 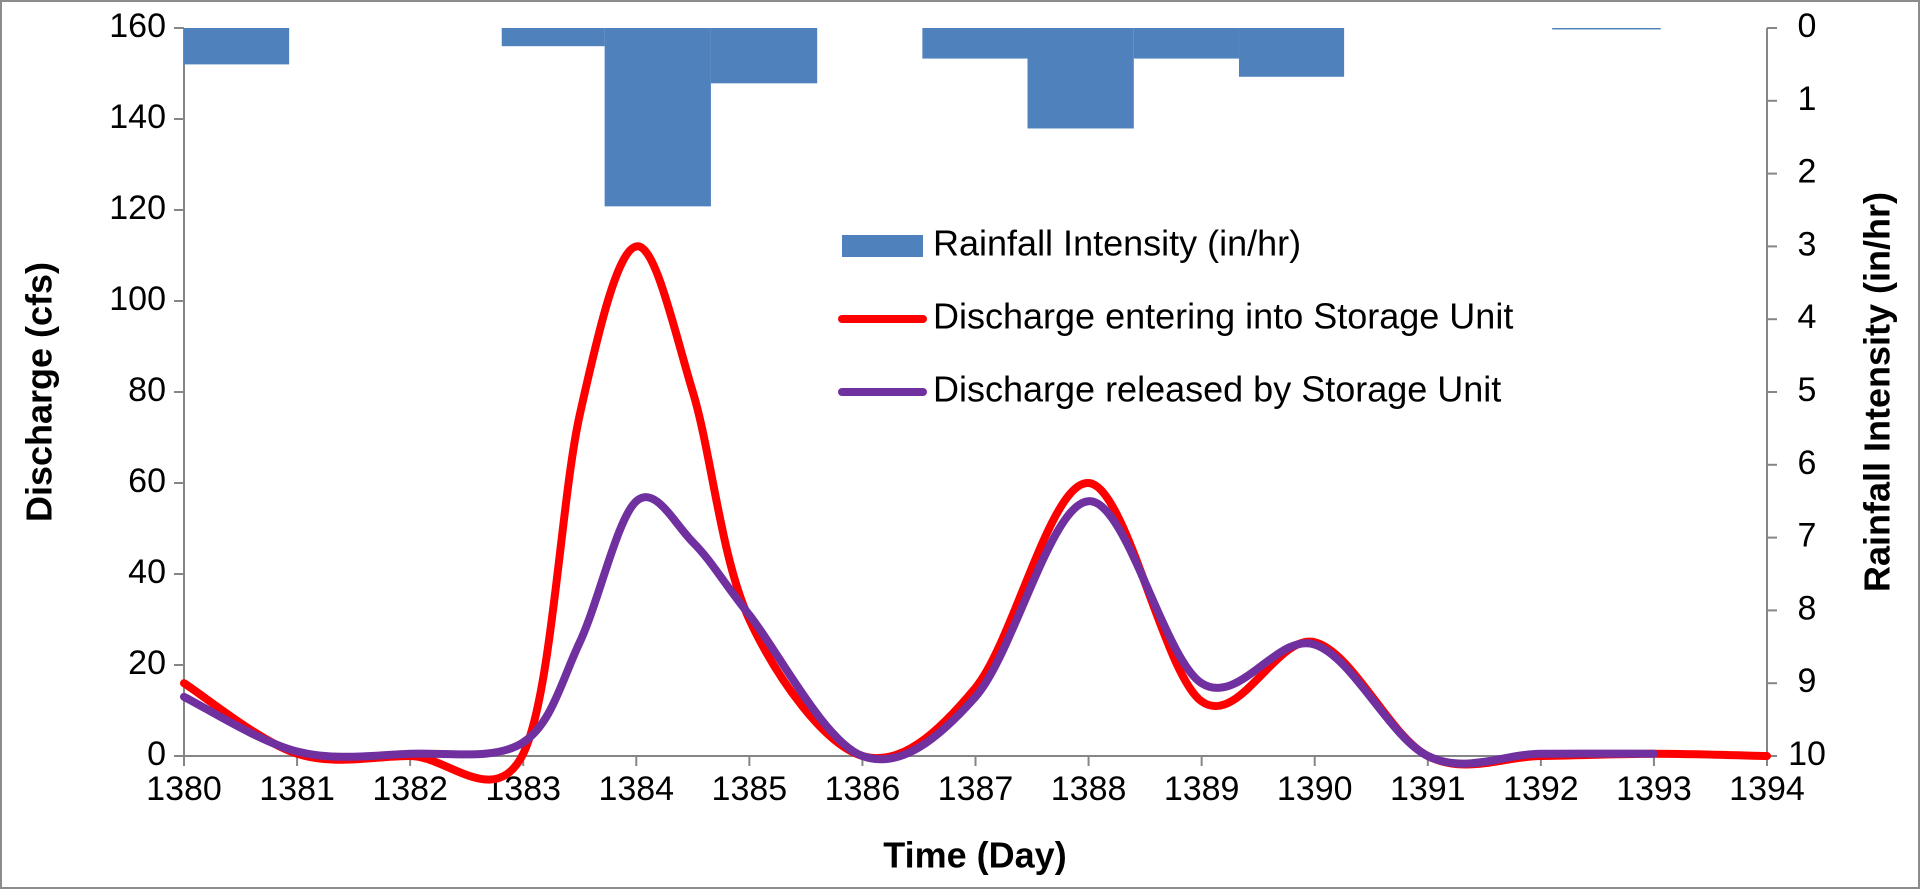 What do you see at coordinates (147, 481) in the screenshot?
I see `y-tick-label: 60` at bounding box center [147, 481].